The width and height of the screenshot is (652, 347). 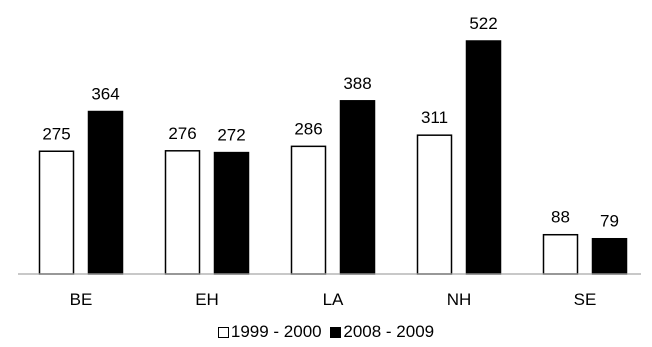 I want to click on value-label-la-series-1: 286, so click(x=308, y=128).